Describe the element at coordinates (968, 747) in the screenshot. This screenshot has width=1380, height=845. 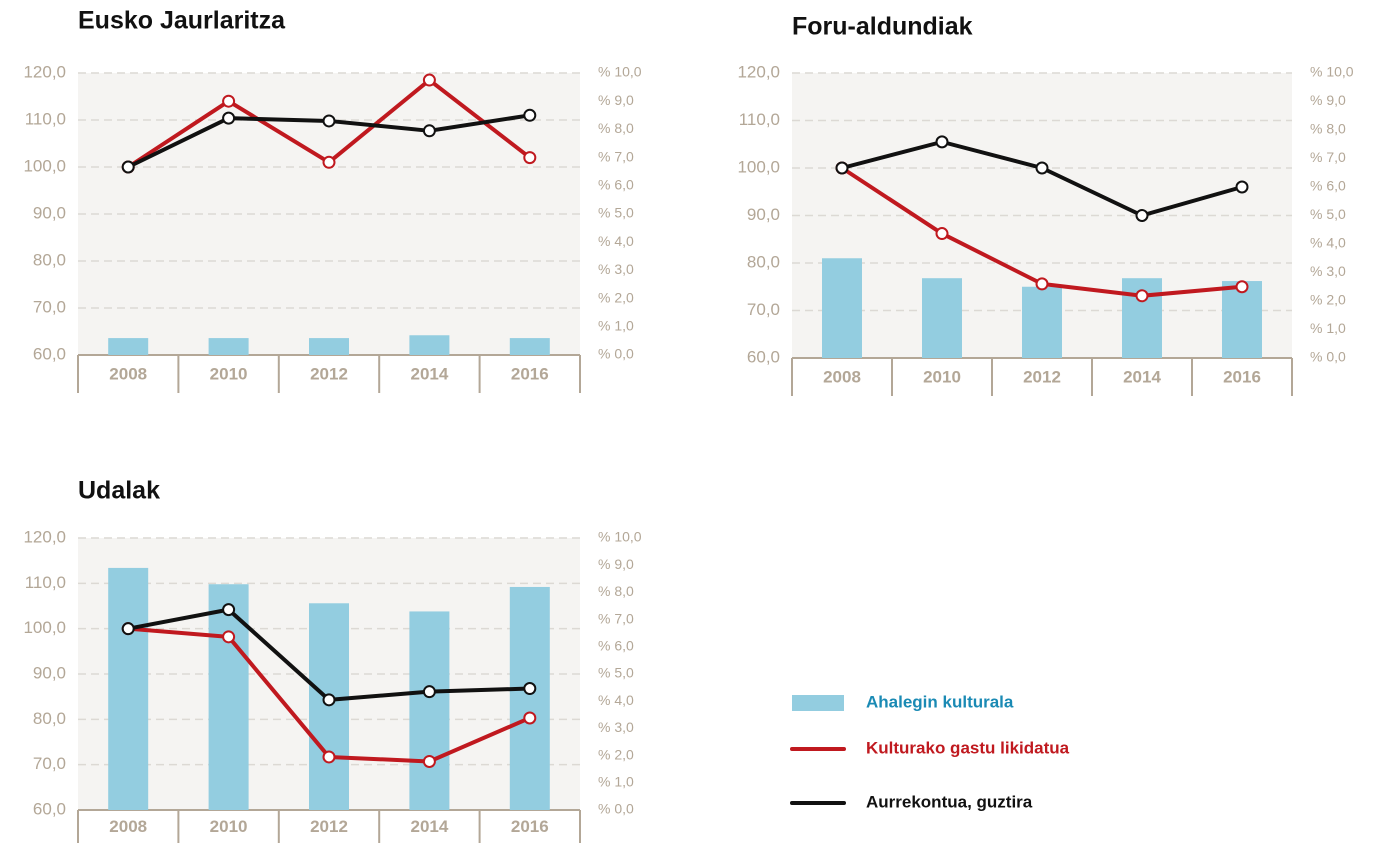
I see `legend-label: Kulturako gastu likidatua` at that location.